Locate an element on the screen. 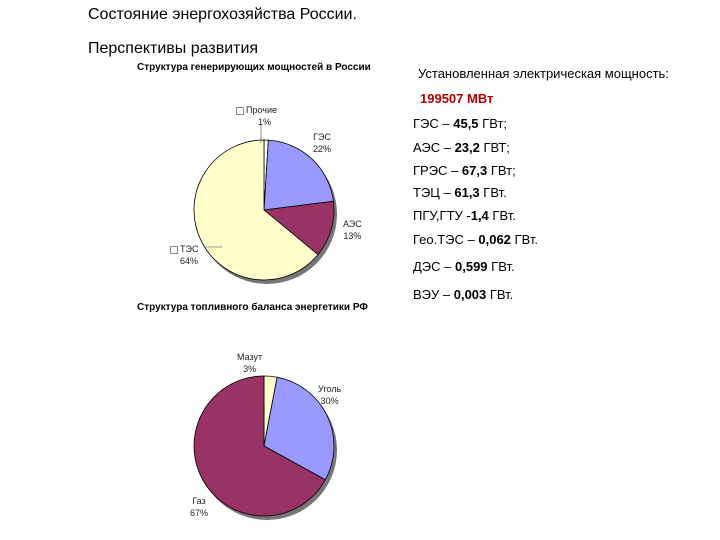 The image size is (720, 540). label-aes: АЭС 13% is located at coordinates (352, 230).